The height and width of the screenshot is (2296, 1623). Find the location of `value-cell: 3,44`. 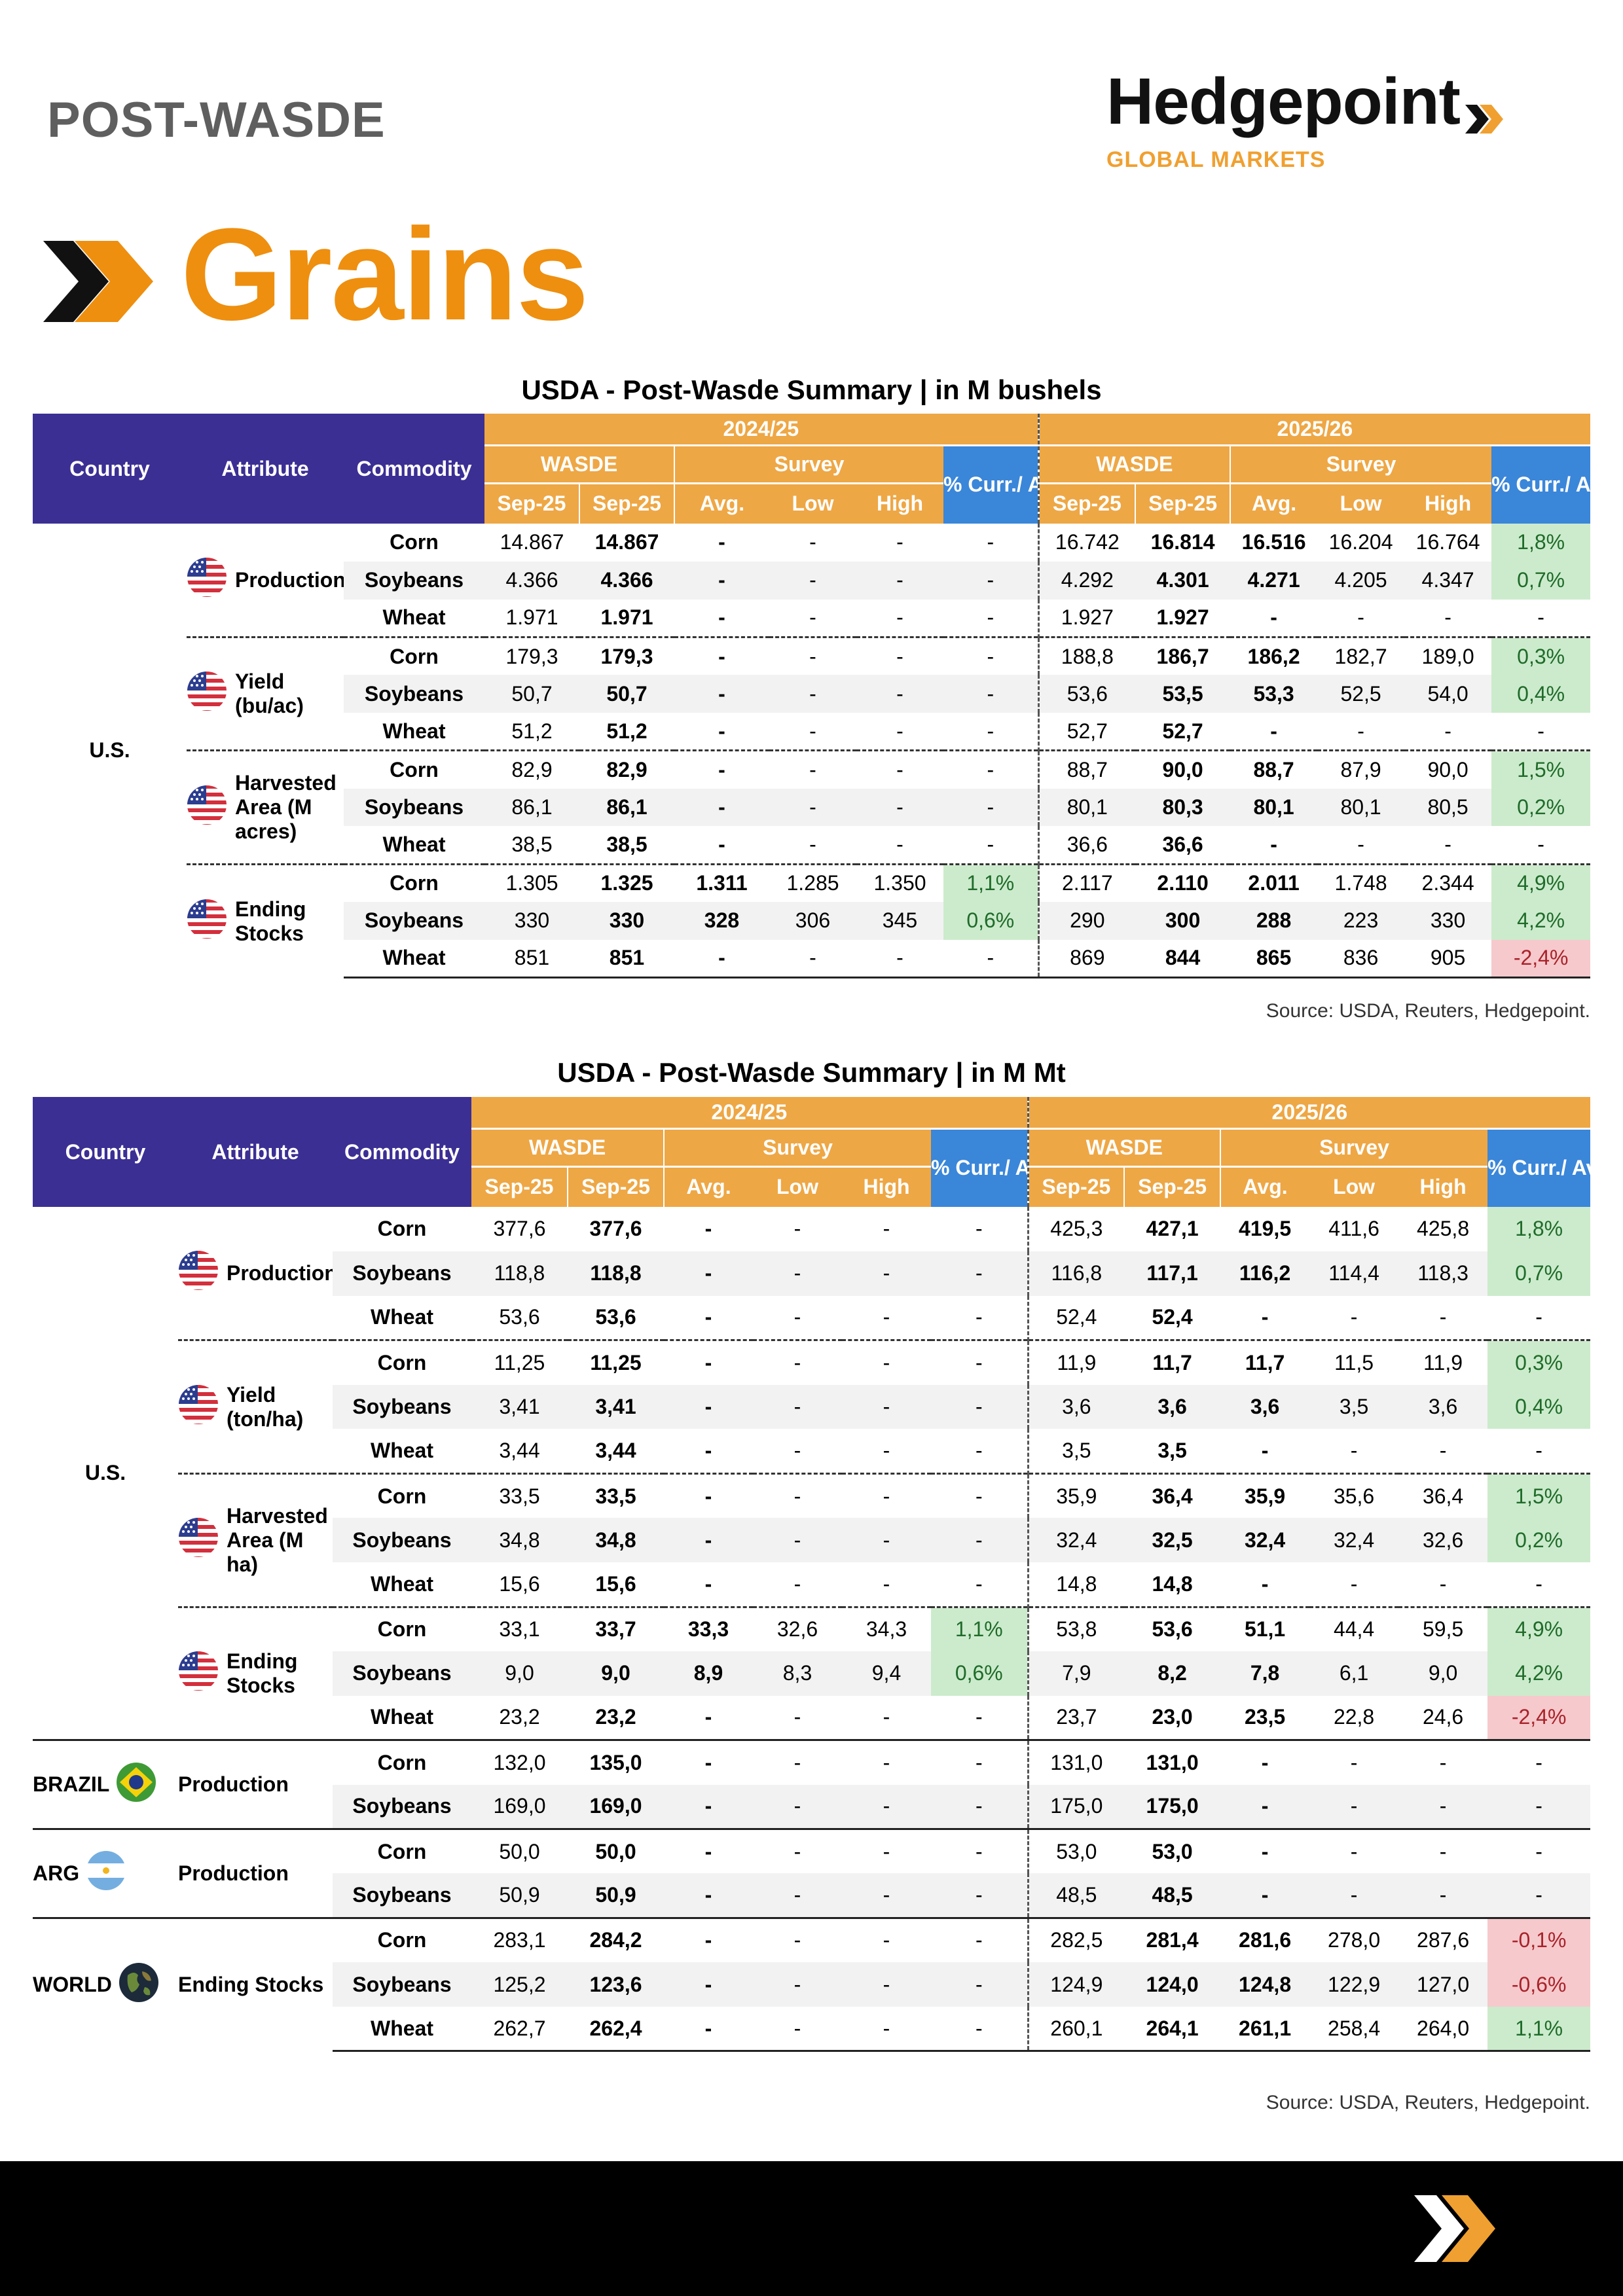

value-cell: 3,44 is located at coordinates (519, 1451).